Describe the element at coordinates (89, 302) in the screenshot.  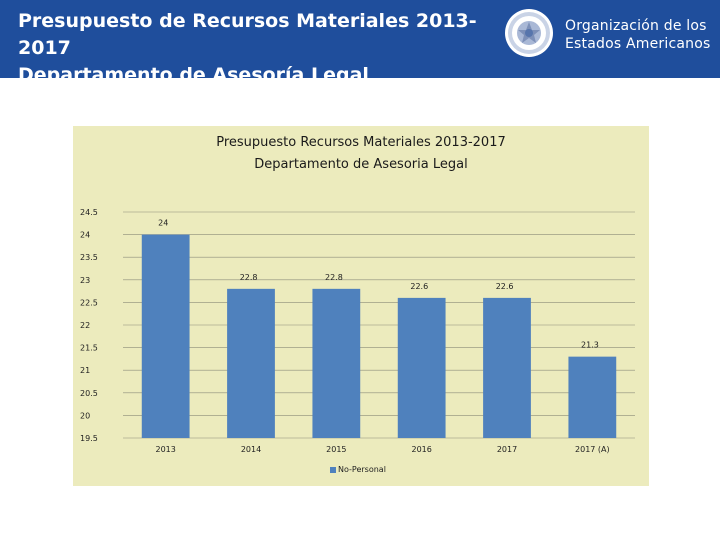
I see `y-tick-label: 22.5` at that location.